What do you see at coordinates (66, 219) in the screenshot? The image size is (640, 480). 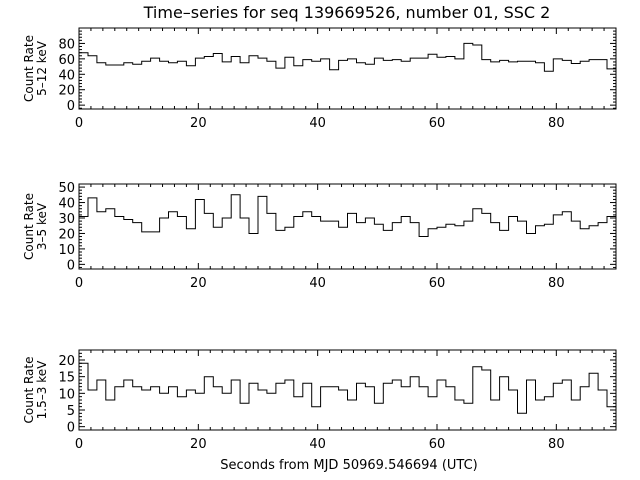 I see `y-tick-label: 30` at bounding box center [66, 219].